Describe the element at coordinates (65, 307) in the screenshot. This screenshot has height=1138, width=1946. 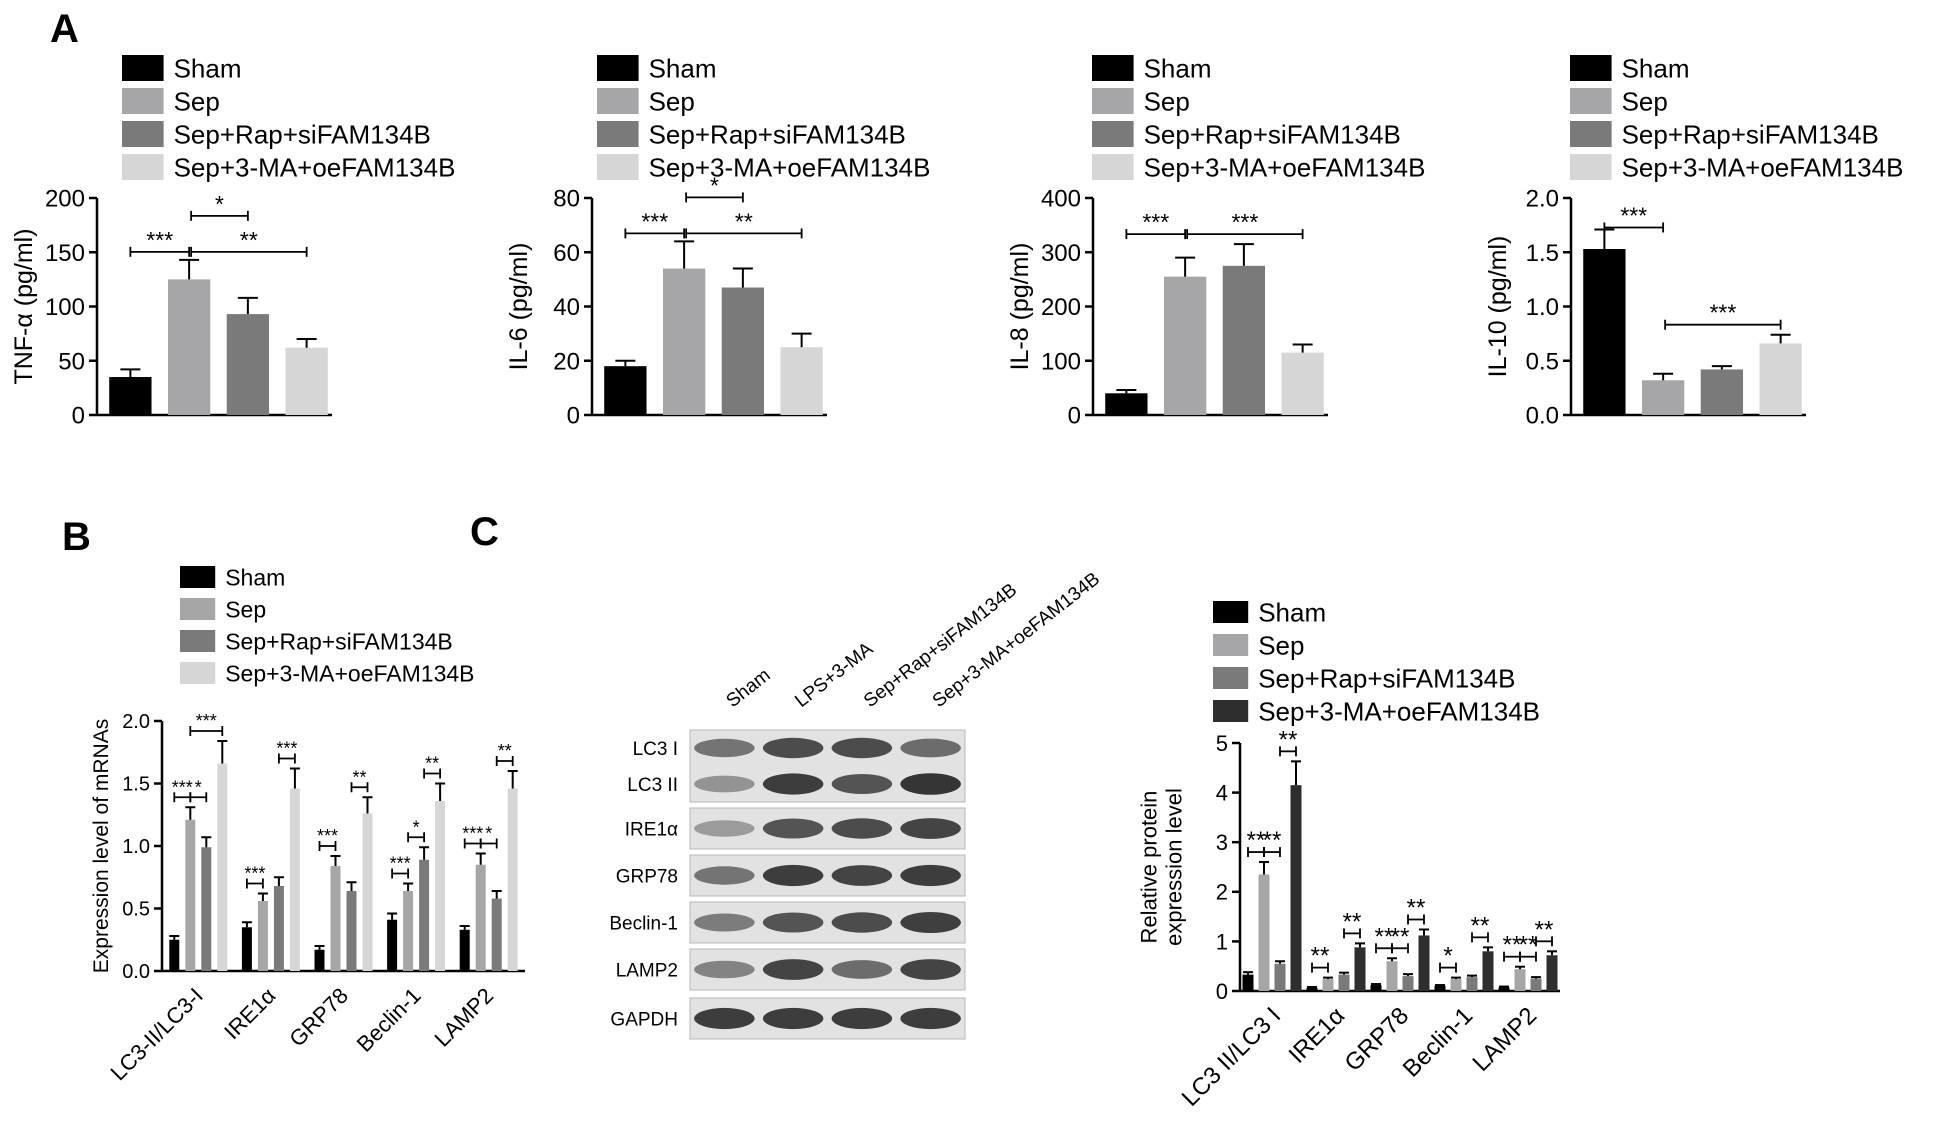
I see `chart-a1-y-tick-label: 100` at that location.